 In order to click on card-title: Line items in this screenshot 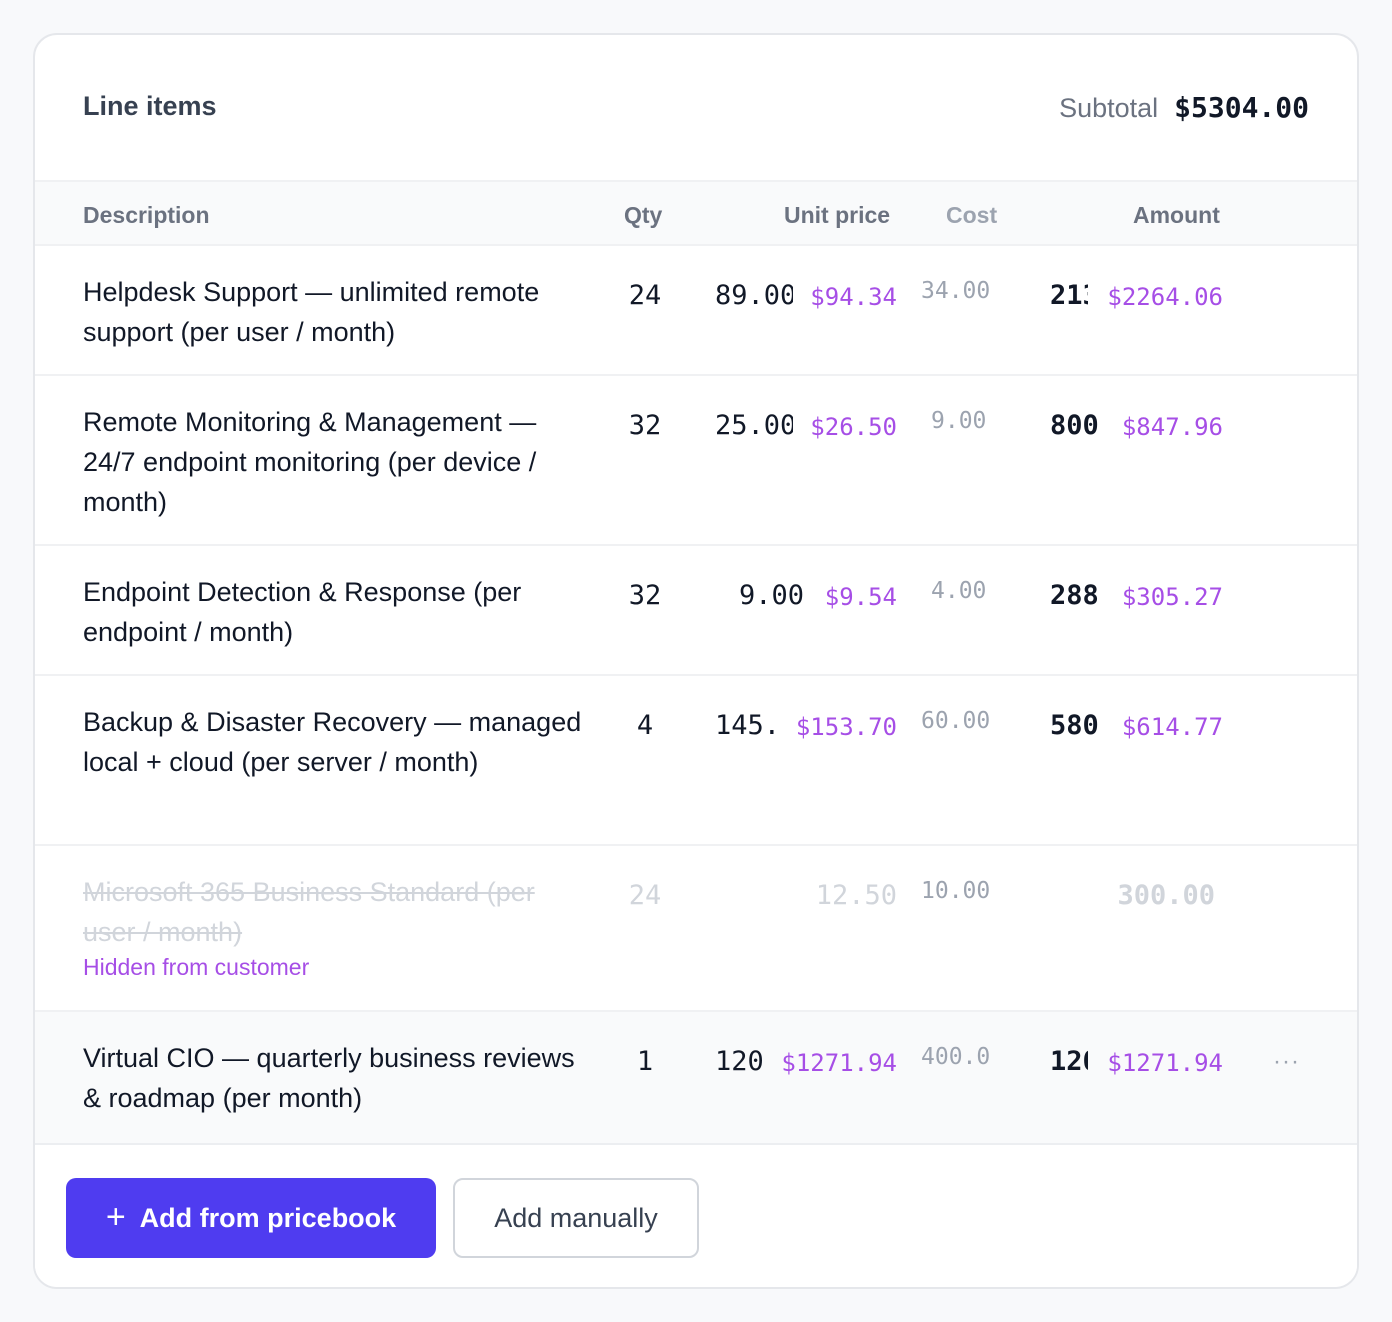, I will do `click(150, 106)`.